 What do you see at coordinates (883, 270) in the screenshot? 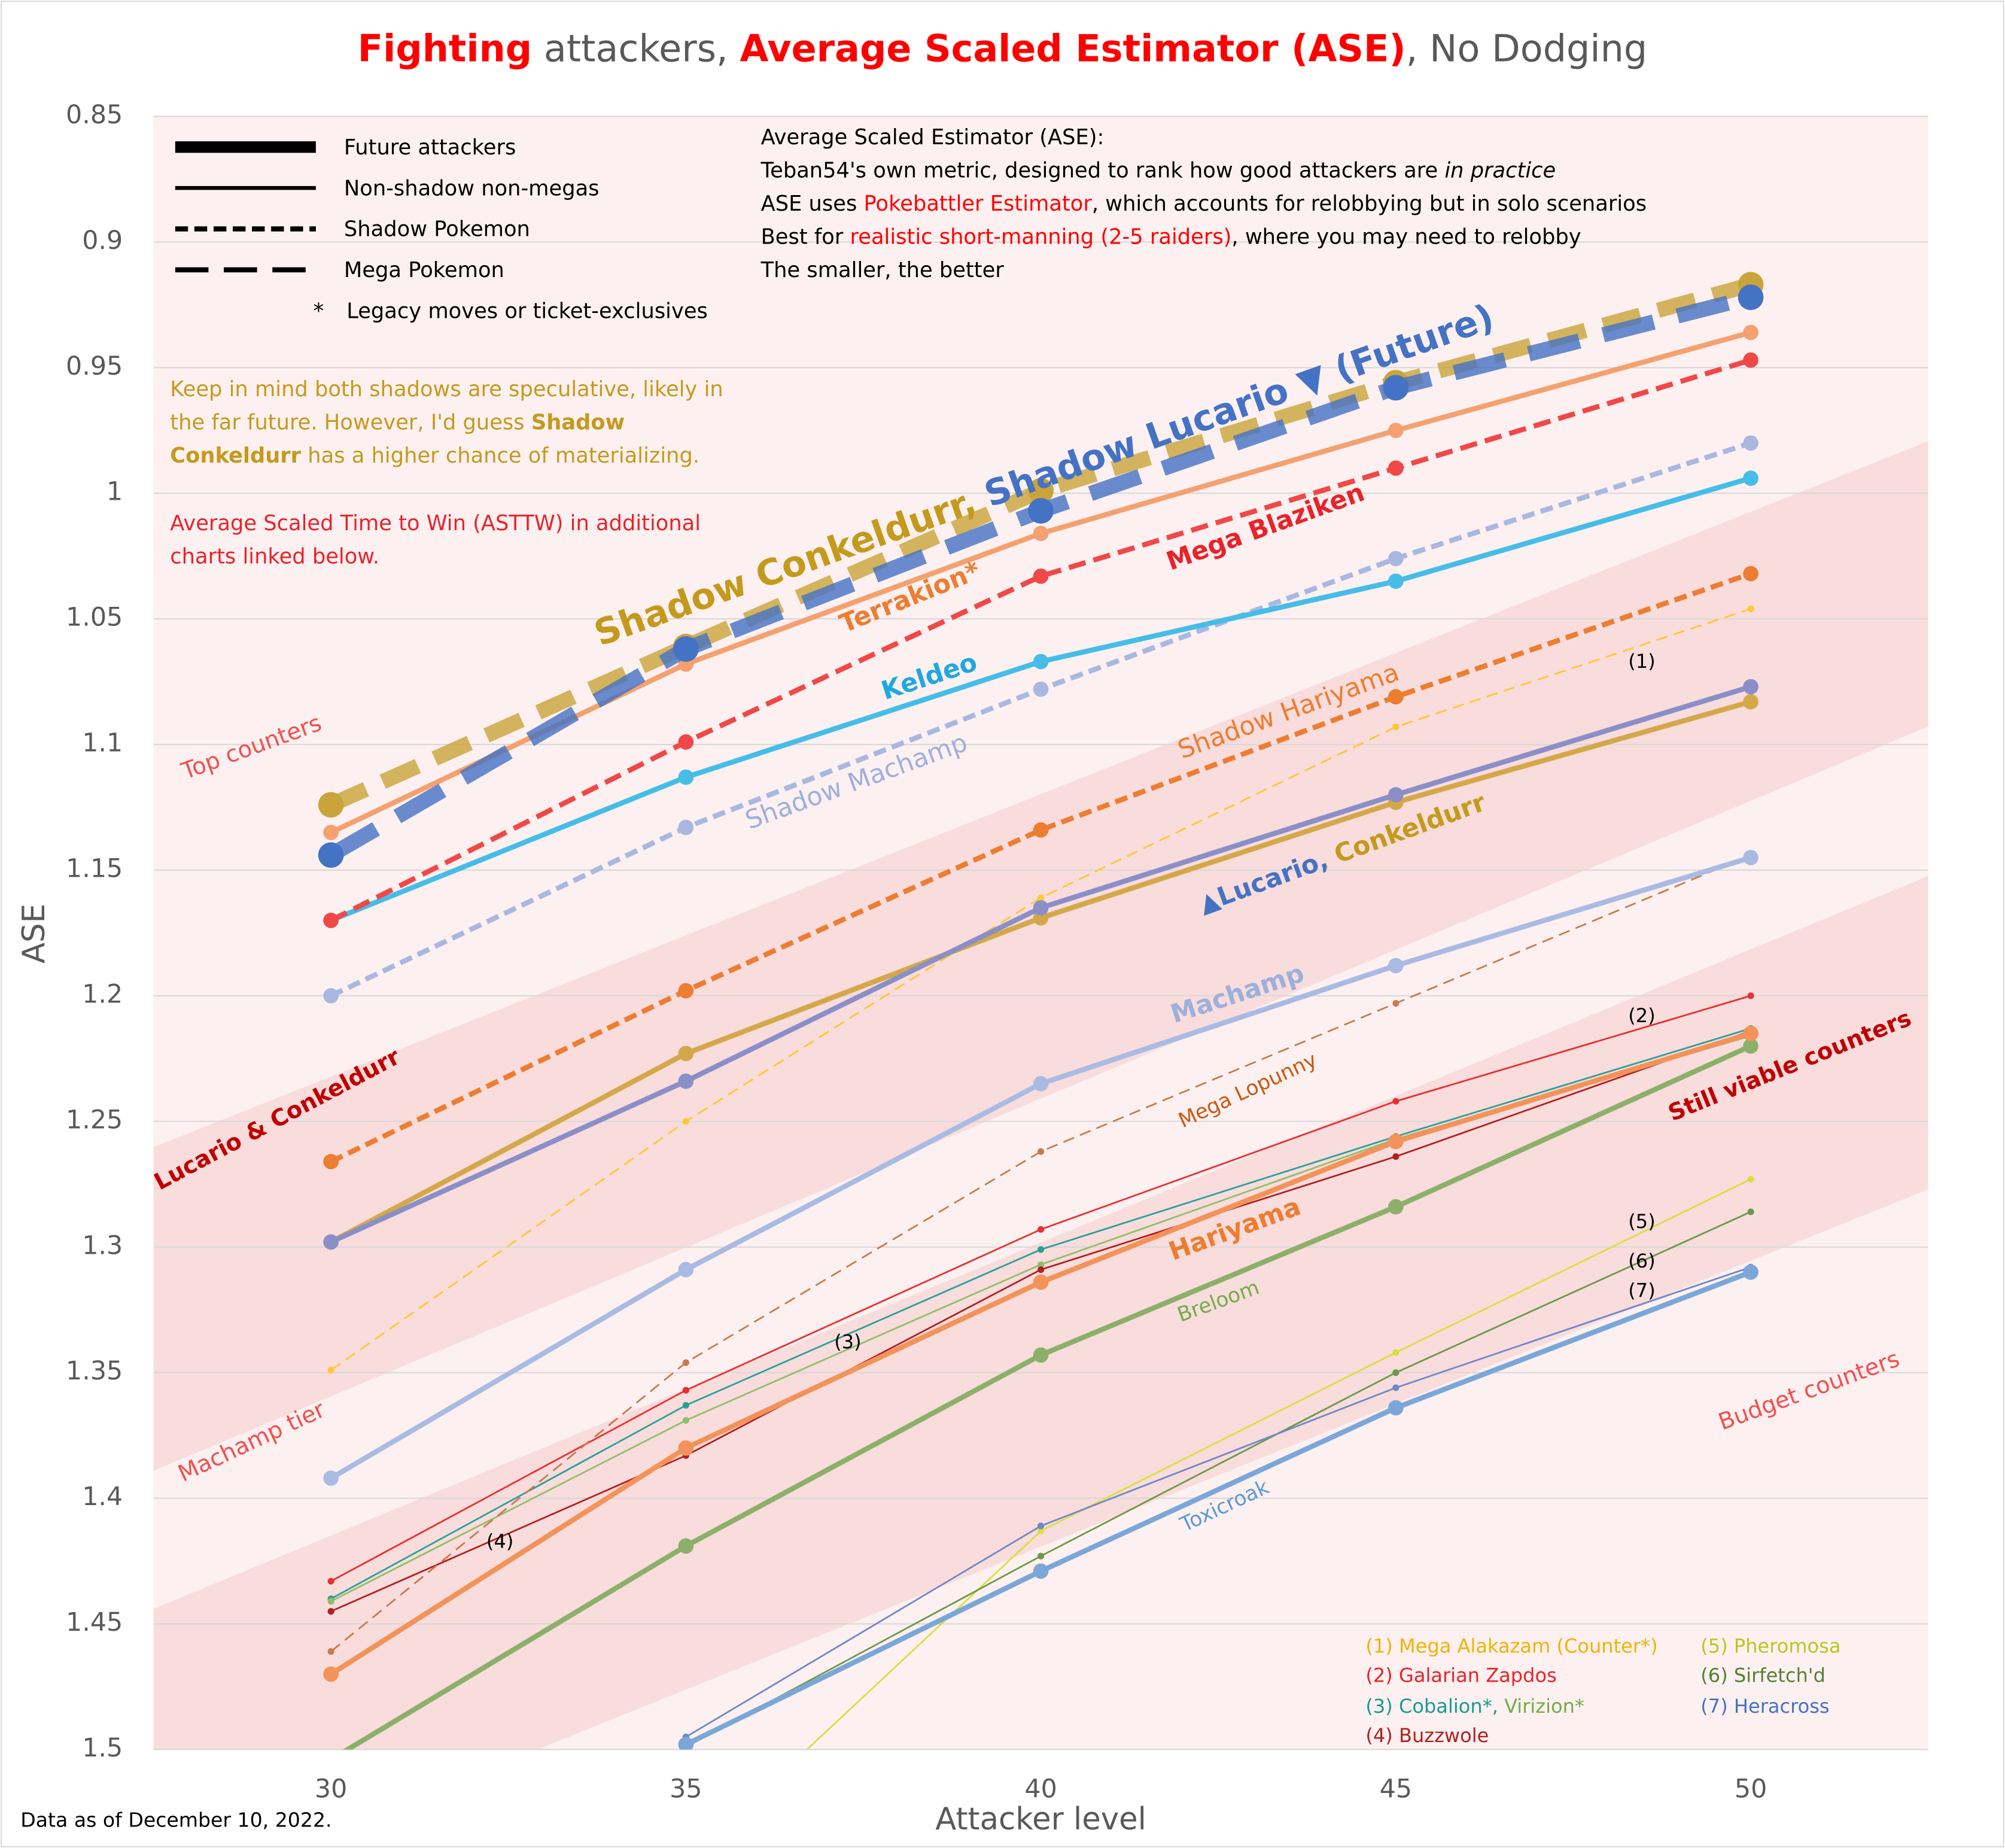
I see `info-text: The smaller, the better` at bounding box center [883, 270].